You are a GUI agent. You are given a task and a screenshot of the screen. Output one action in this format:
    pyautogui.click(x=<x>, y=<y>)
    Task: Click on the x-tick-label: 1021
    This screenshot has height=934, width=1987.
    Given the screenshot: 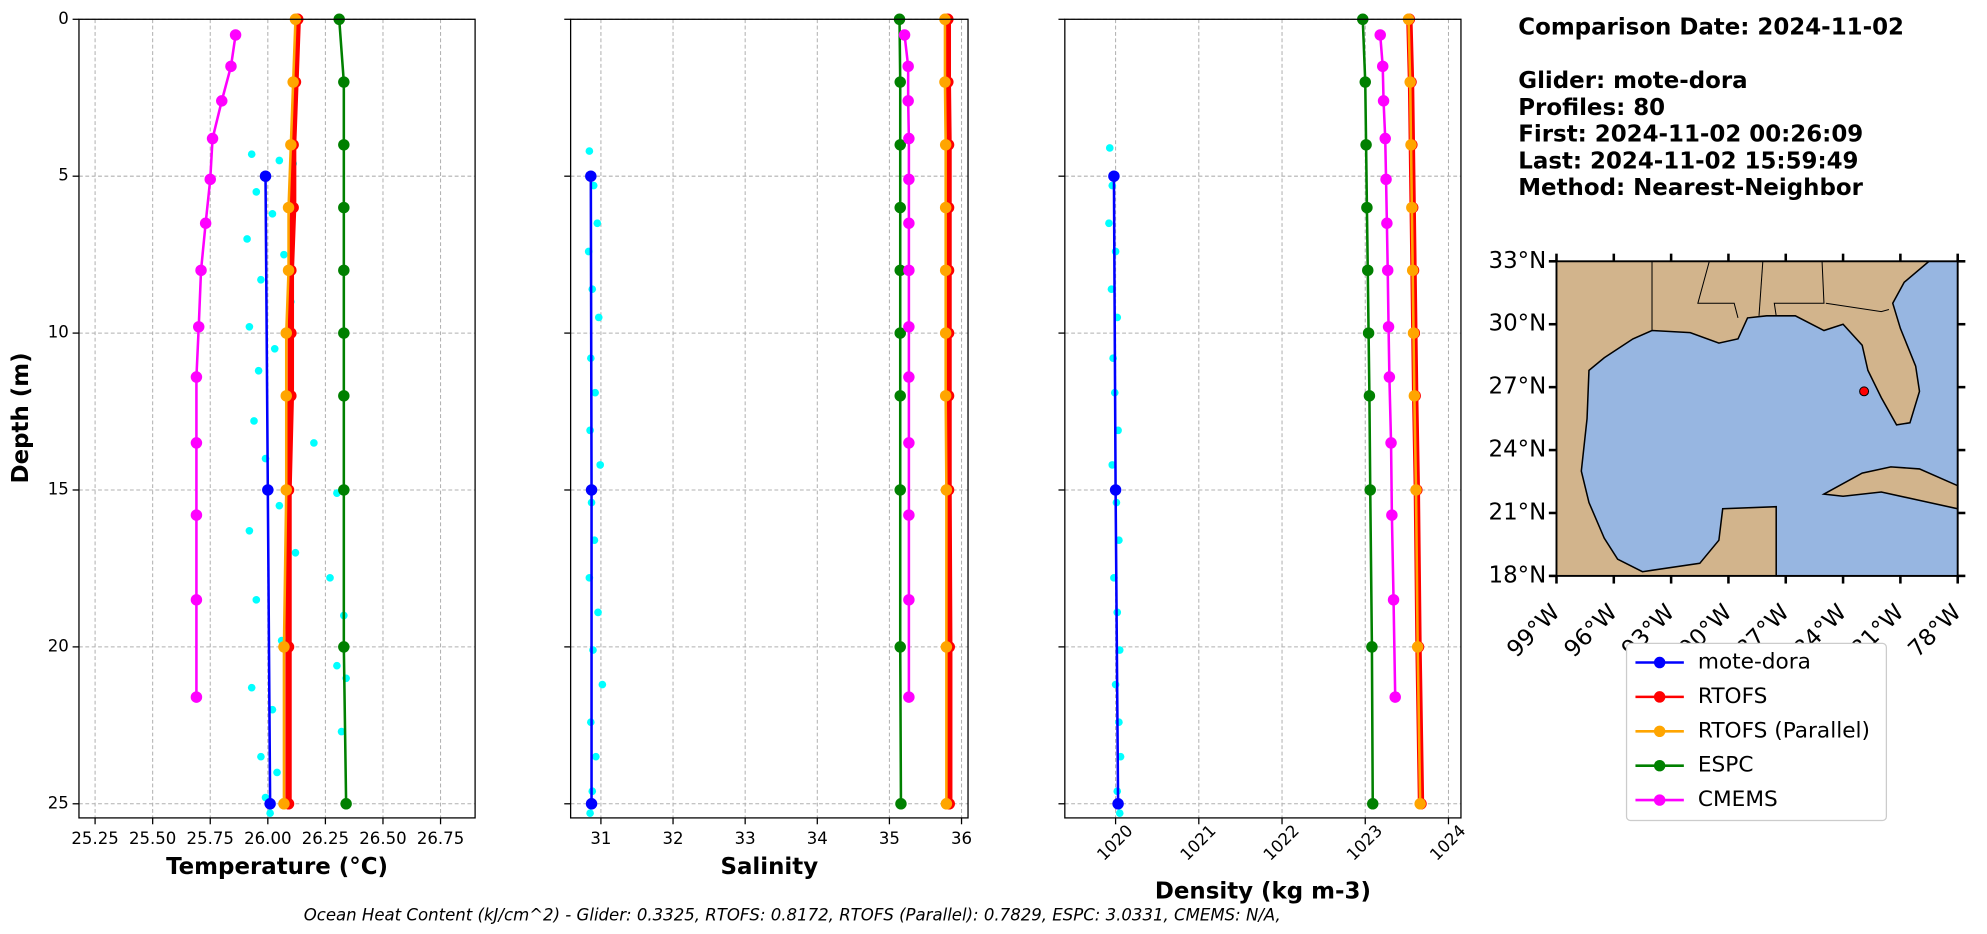 What is the action you would take?
    pyautogui.click(x=1197, y=842)
    